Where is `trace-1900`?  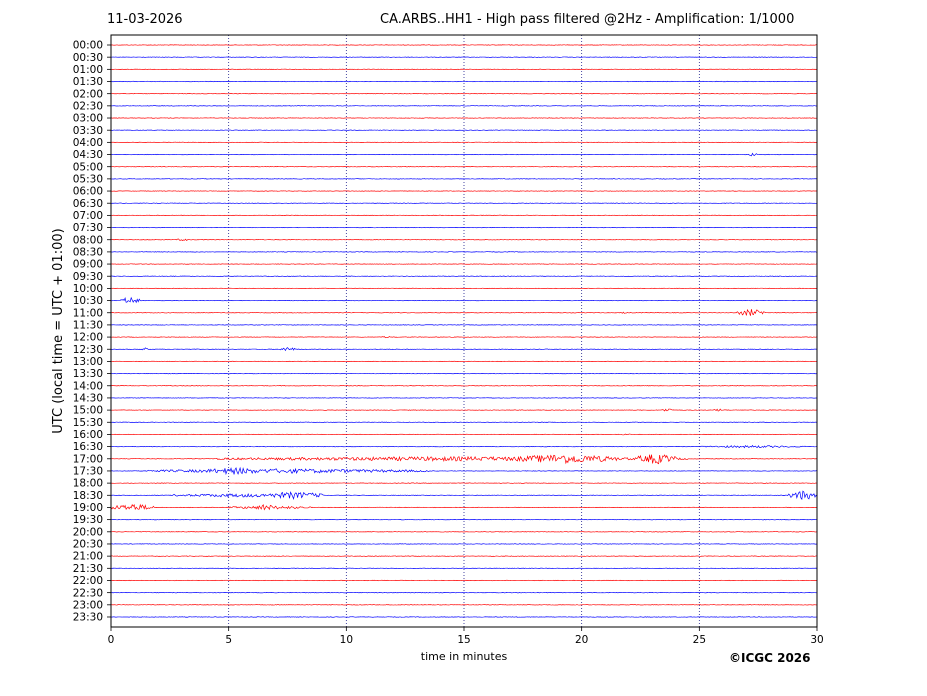
trace-1900 is located at coordinates (463, 507).